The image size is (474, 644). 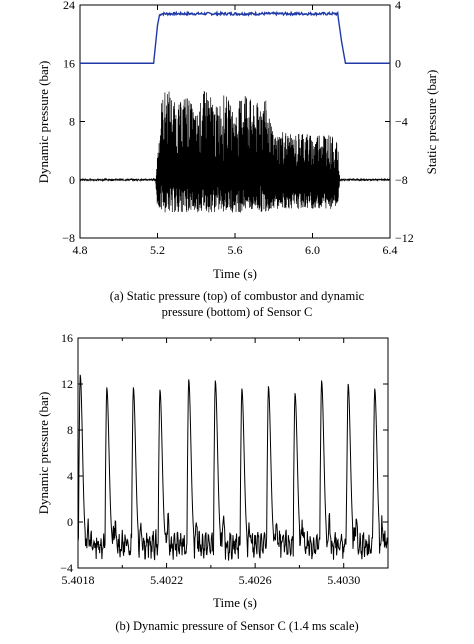 I want to click on panel-b-ytick-label: 12, so click(x=67, y=384).